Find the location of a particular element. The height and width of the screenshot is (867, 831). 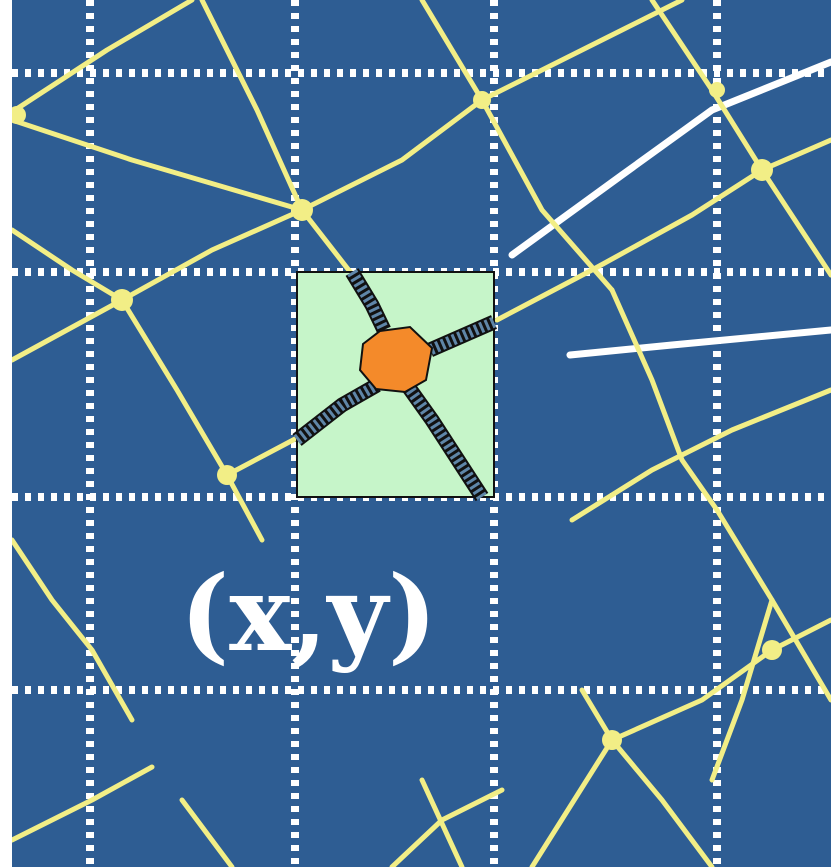

inset-road-left-fill is located at coordinates (336, 412).